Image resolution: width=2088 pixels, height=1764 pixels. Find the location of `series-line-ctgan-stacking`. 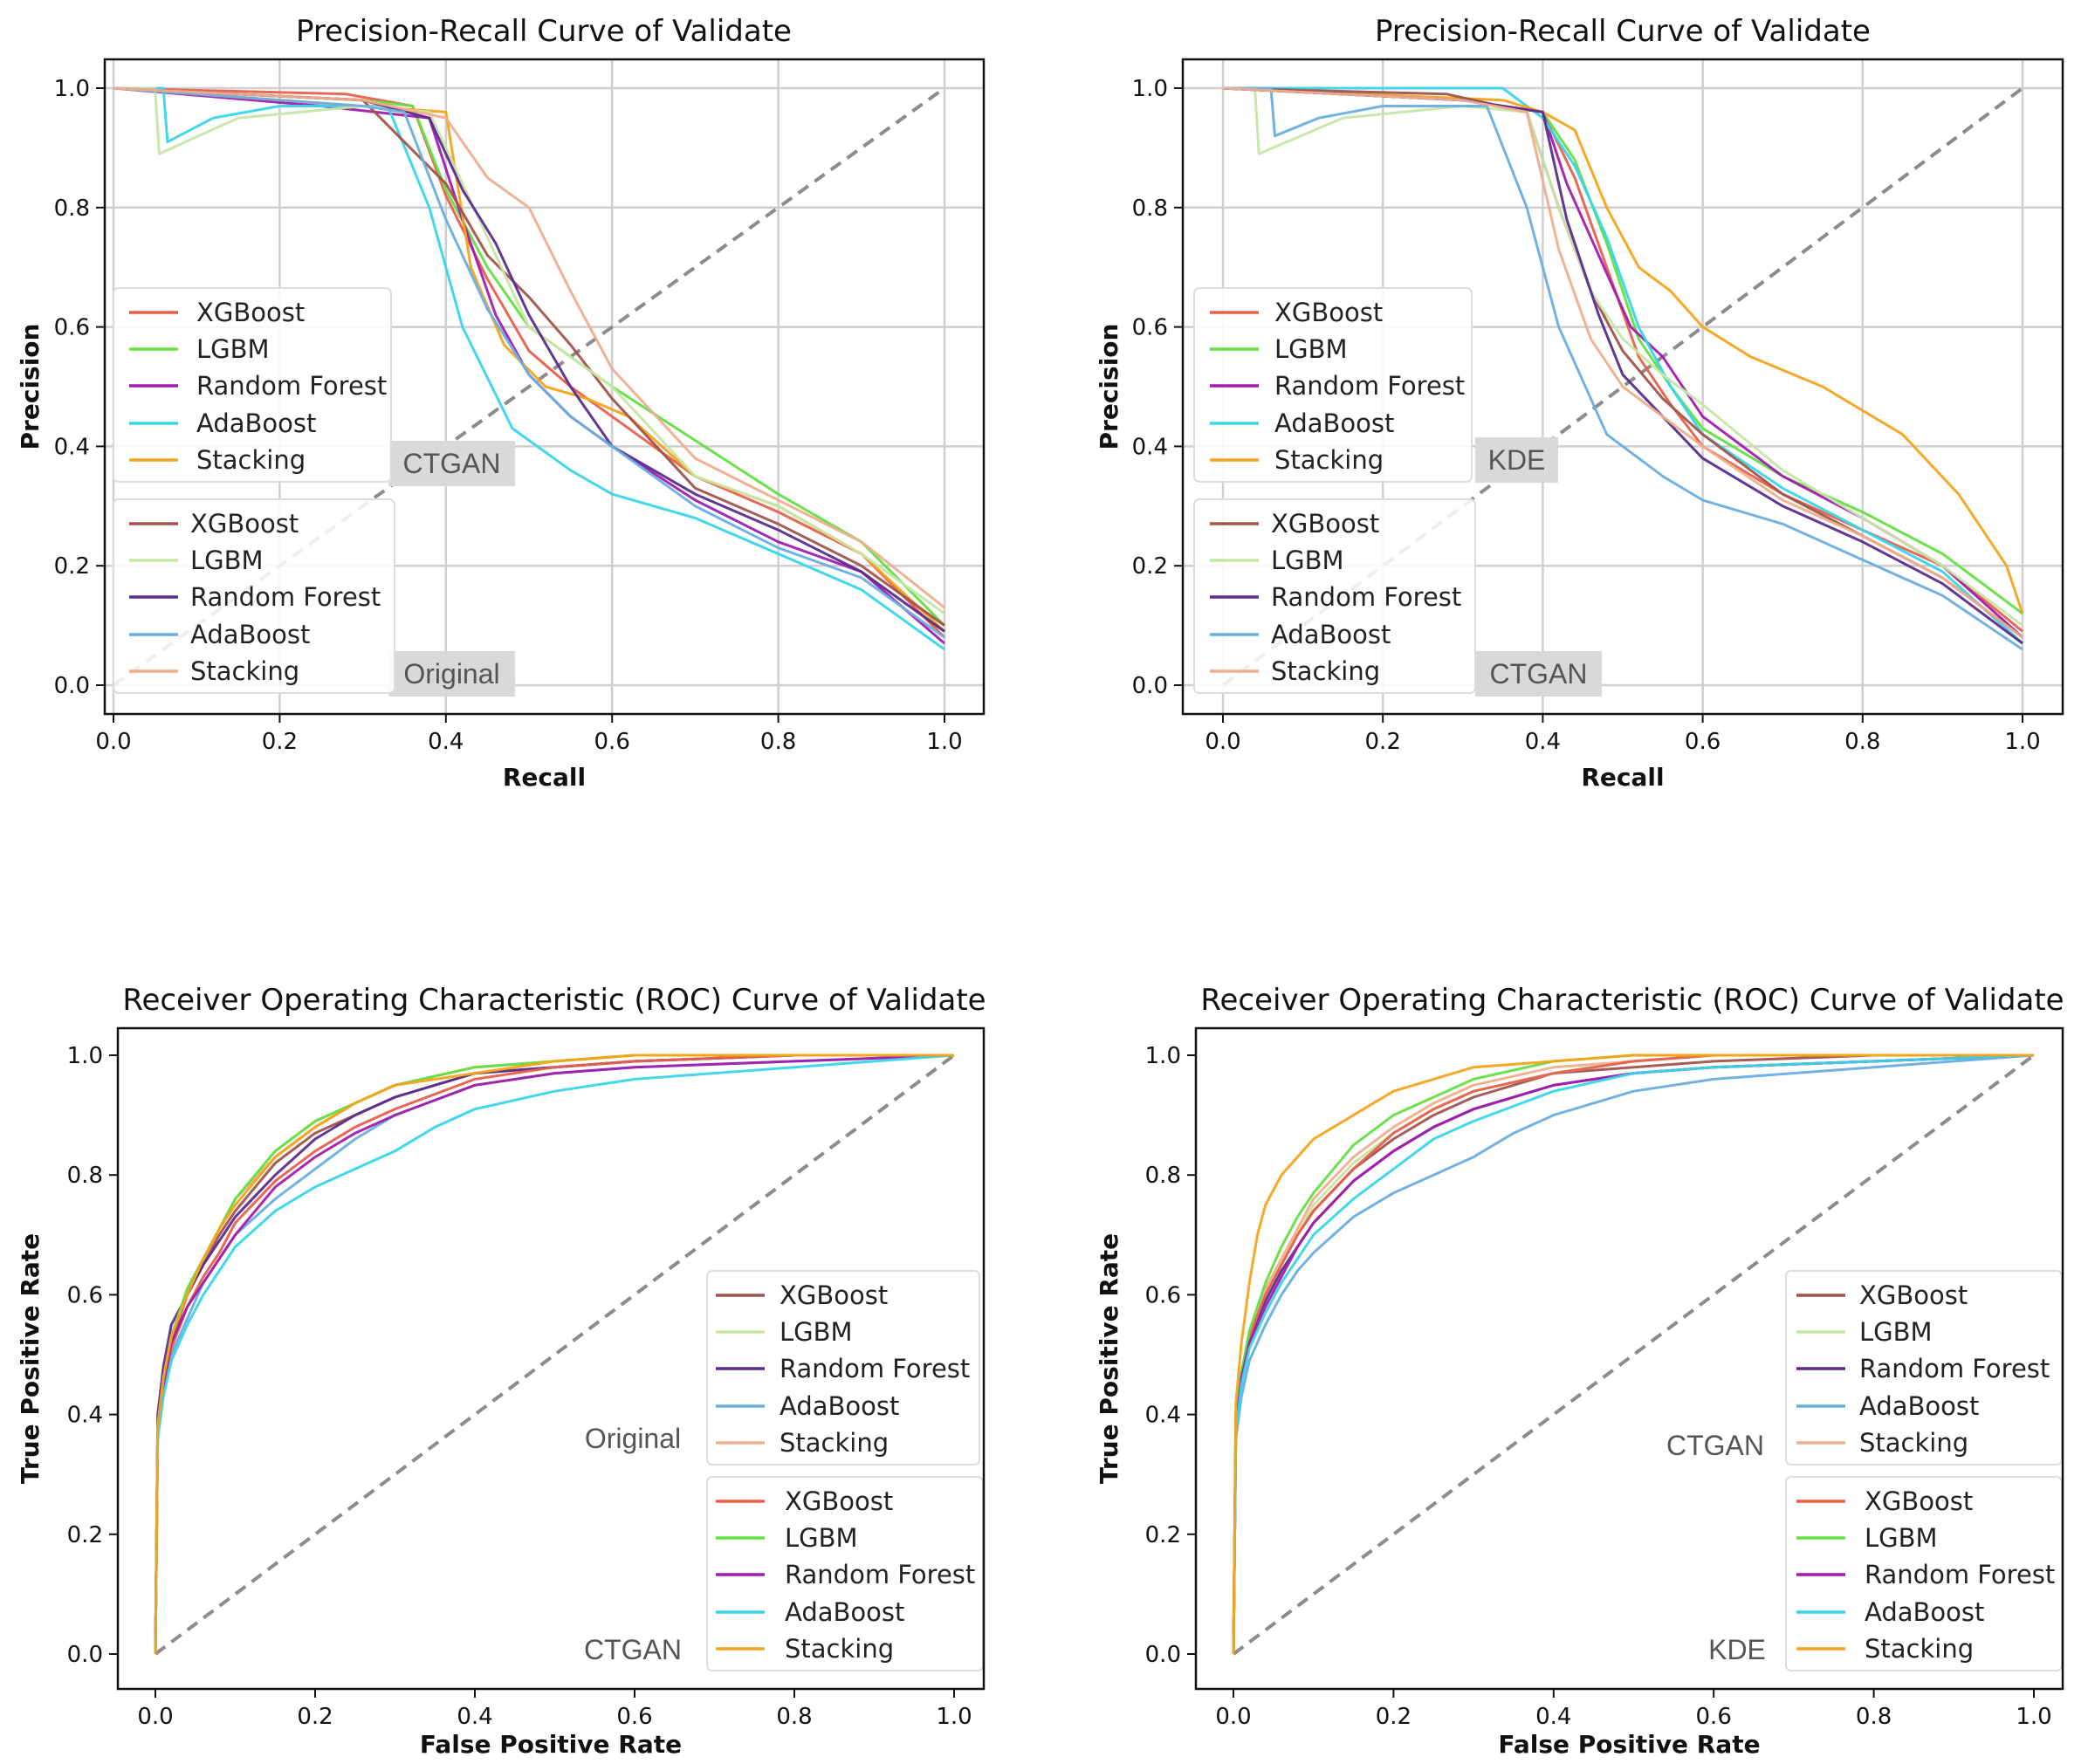

series-line-ctgan-stacking is located at coordinates (554, 1354).